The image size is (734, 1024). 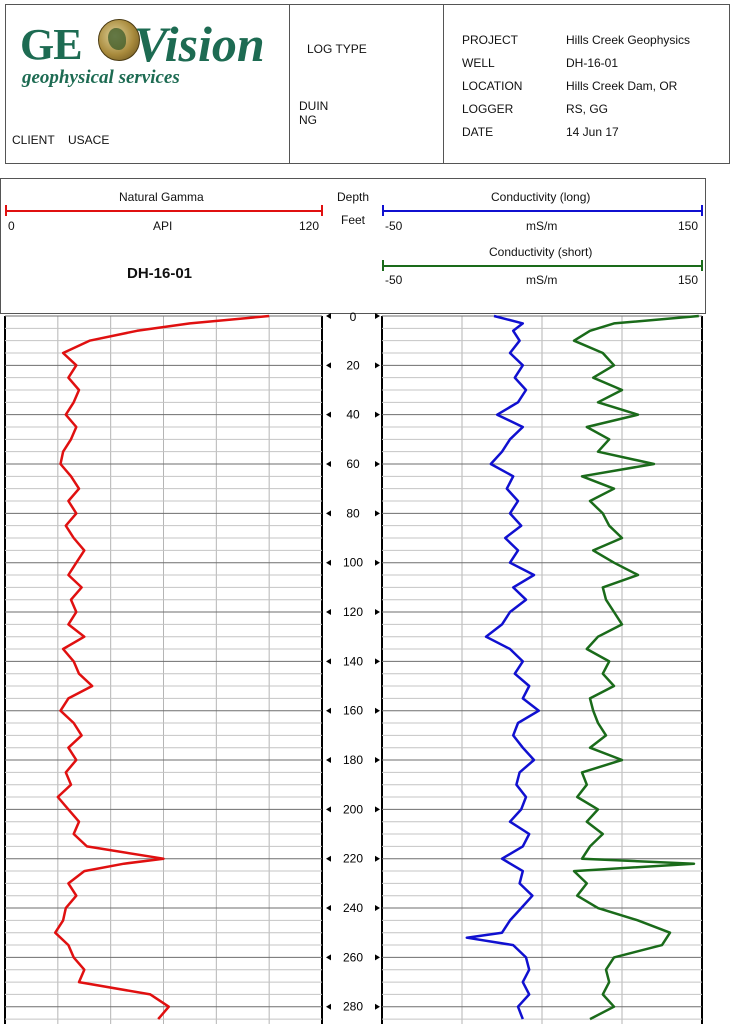 I want to click on cond-short-title: Conductivity (short), so click(x=541, y=252).